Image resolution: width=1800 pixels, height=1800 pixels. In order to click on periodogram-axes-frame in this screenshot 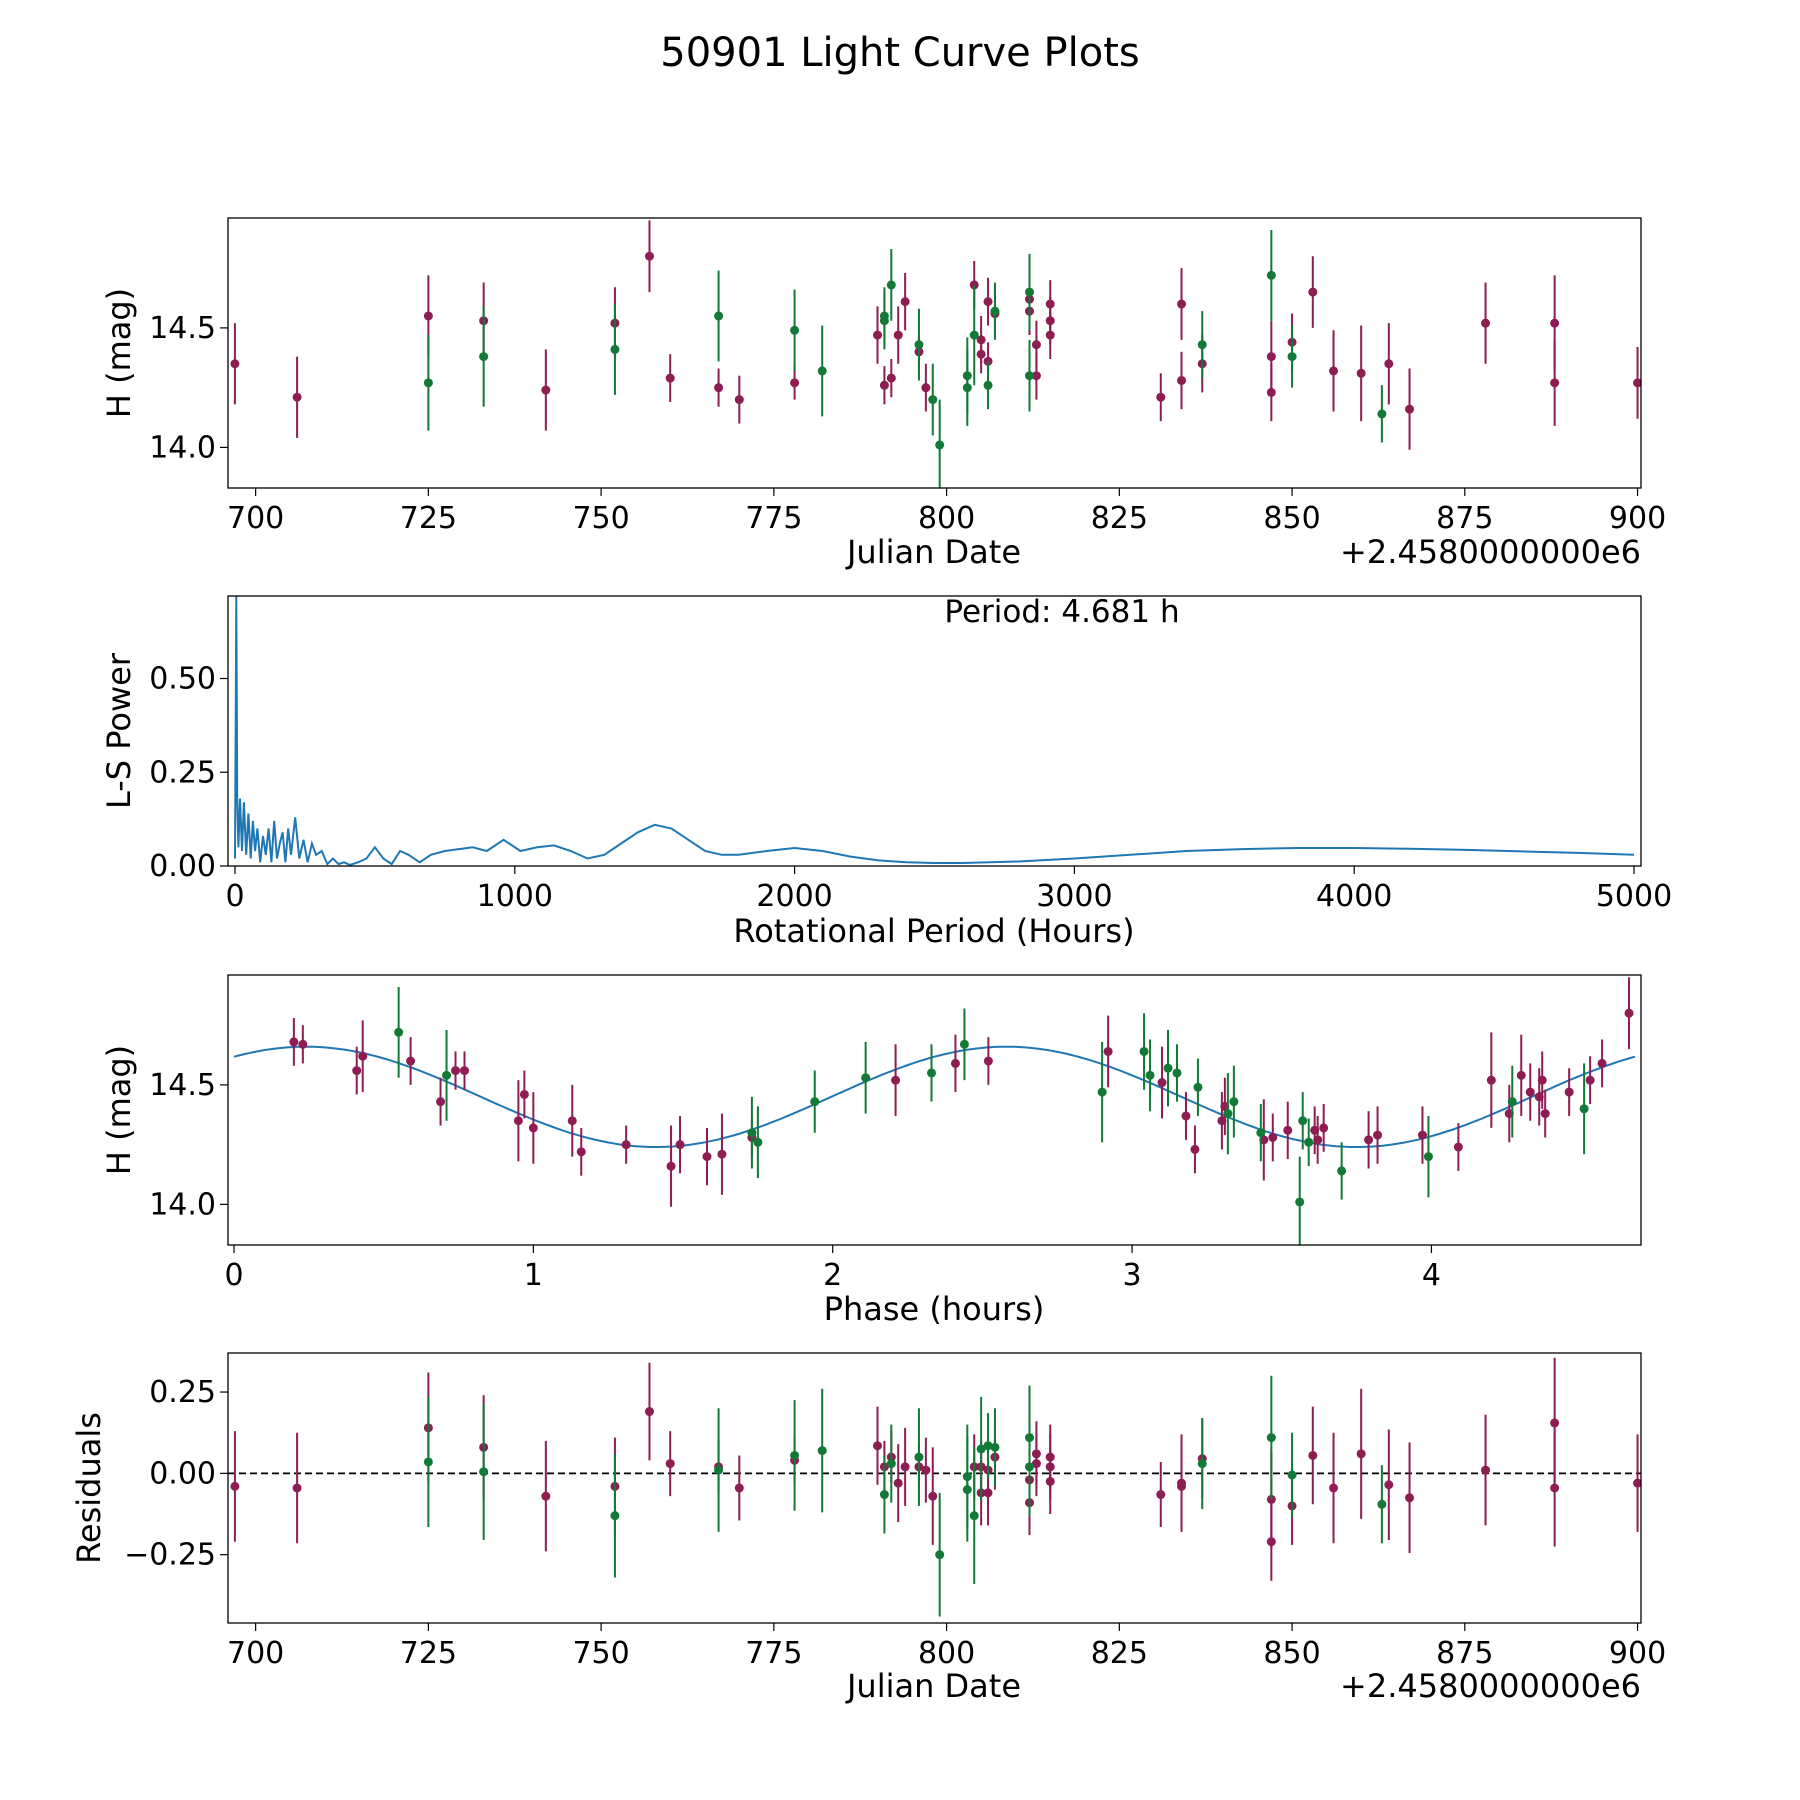, I will do `click(934, 731)`.